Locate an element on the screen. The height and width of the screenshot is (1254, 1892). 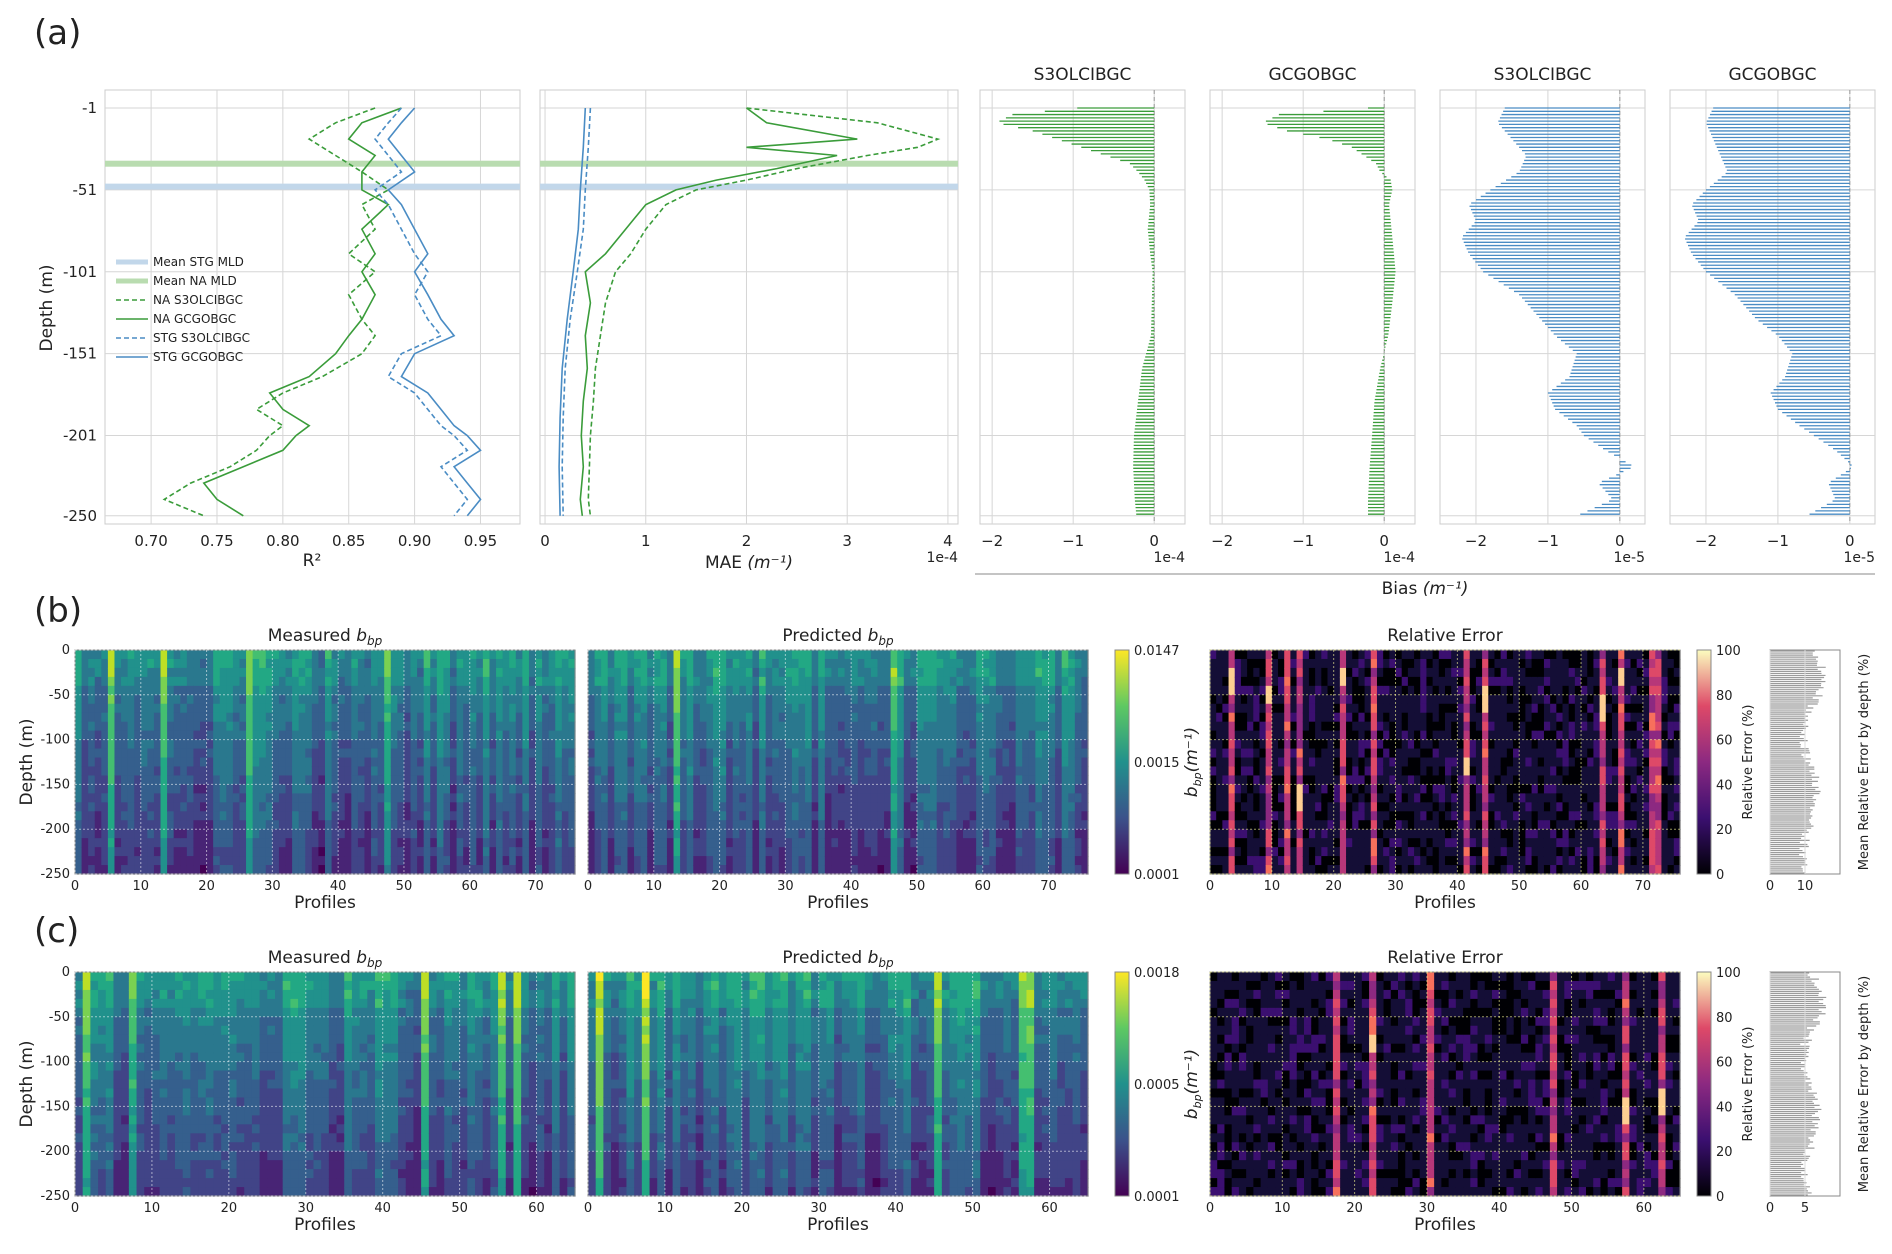
x-tick-label: 0 is located at coordinates (1620, 541).